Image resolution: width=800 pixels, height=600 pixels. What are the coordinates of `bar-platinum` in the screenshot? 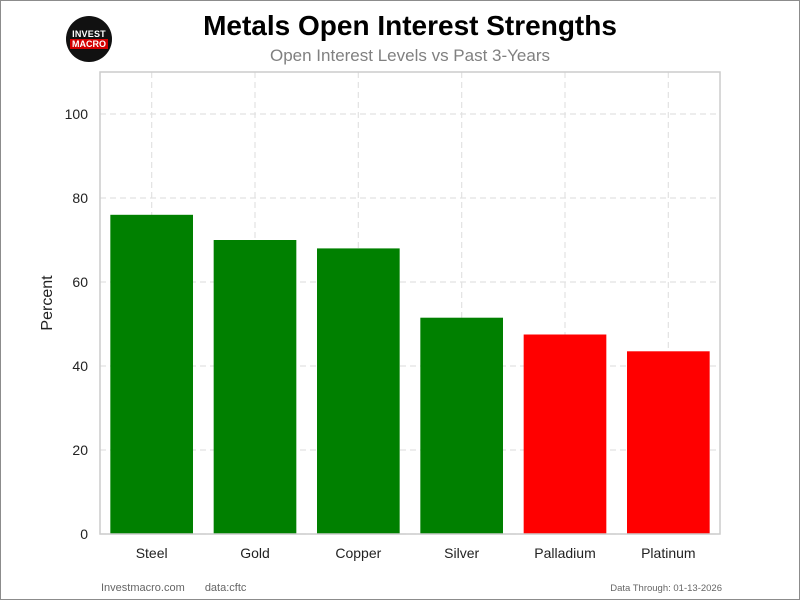 It's located at (668, 442).